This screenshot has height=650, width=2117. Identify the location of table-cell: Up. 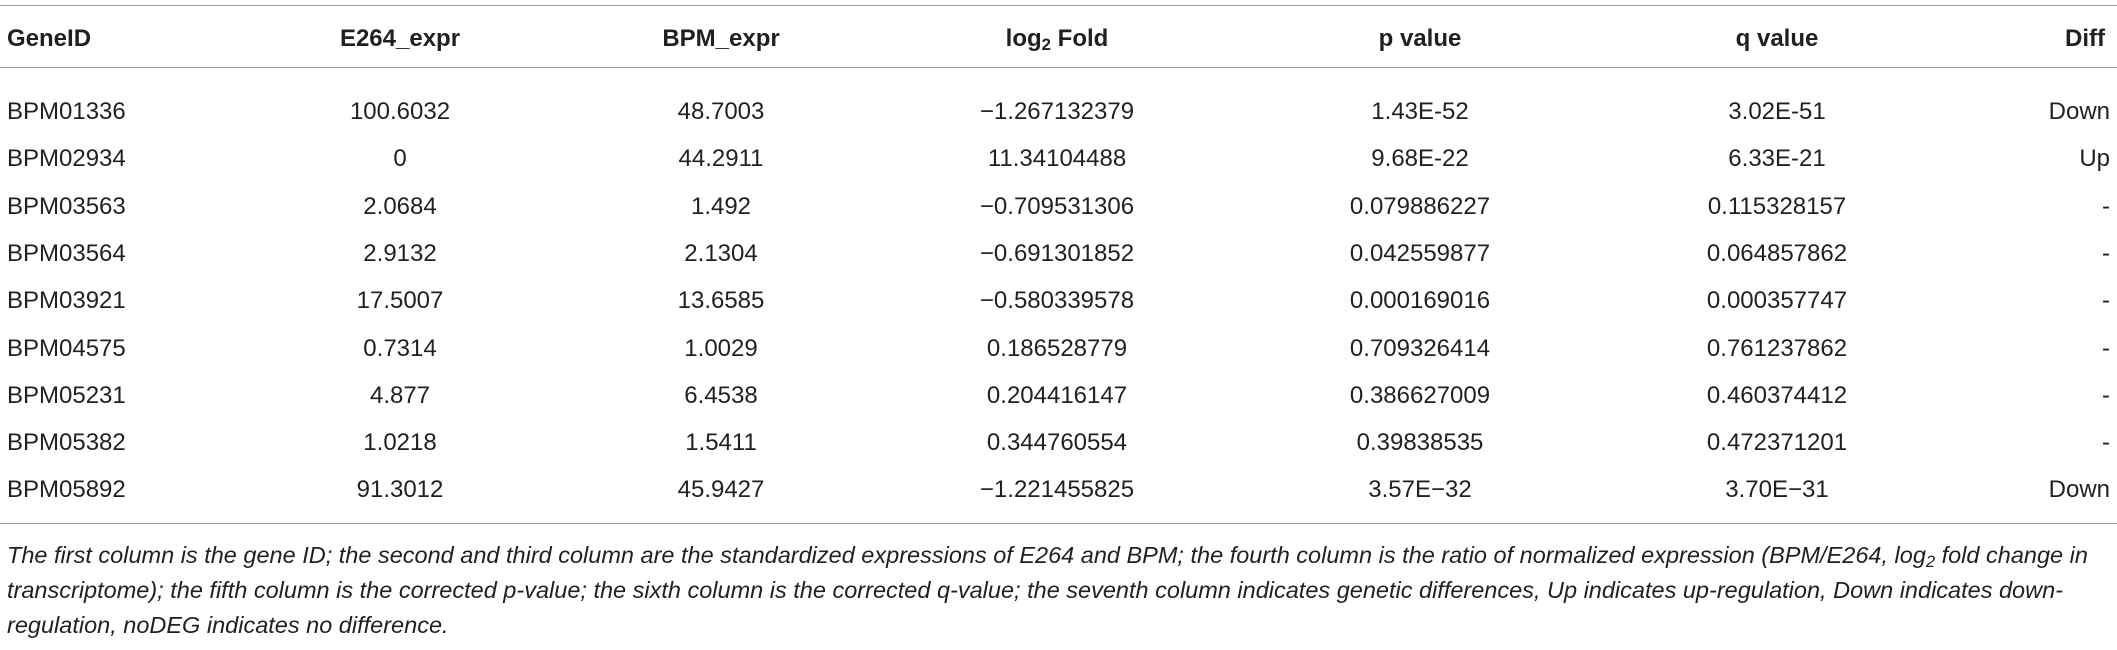
(2094, 159).